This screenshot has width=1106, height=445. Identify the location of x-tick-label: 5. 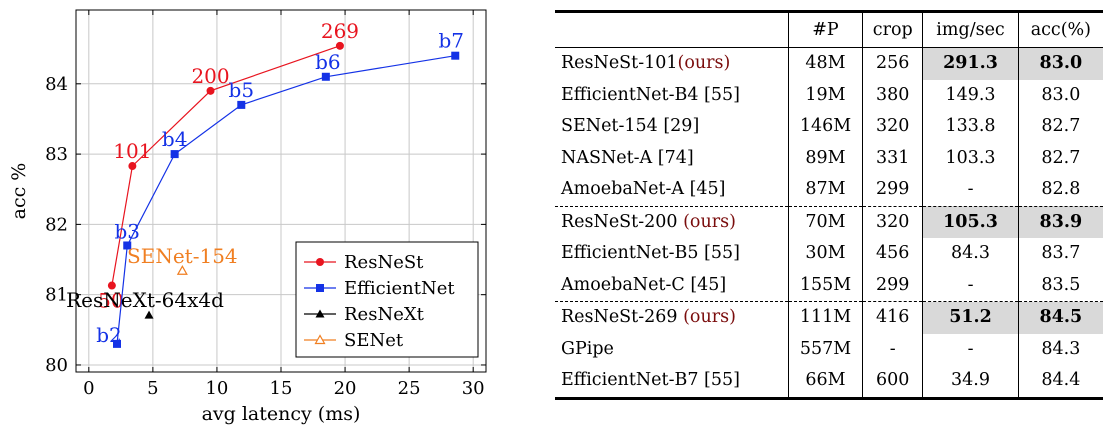
(152, 388).